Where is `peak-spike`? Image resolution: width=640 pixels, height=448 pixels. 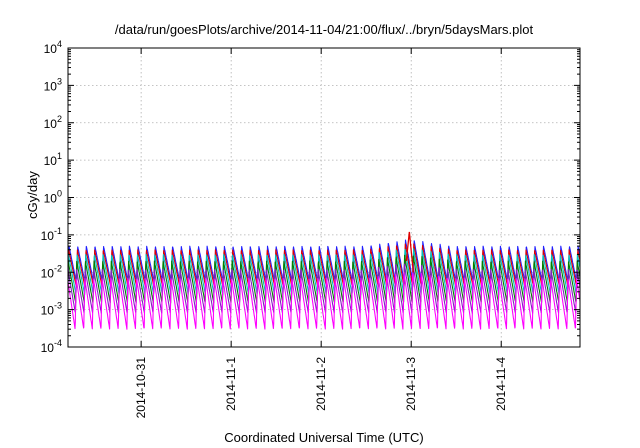 peak-spike is located at coordinates (409, 252).